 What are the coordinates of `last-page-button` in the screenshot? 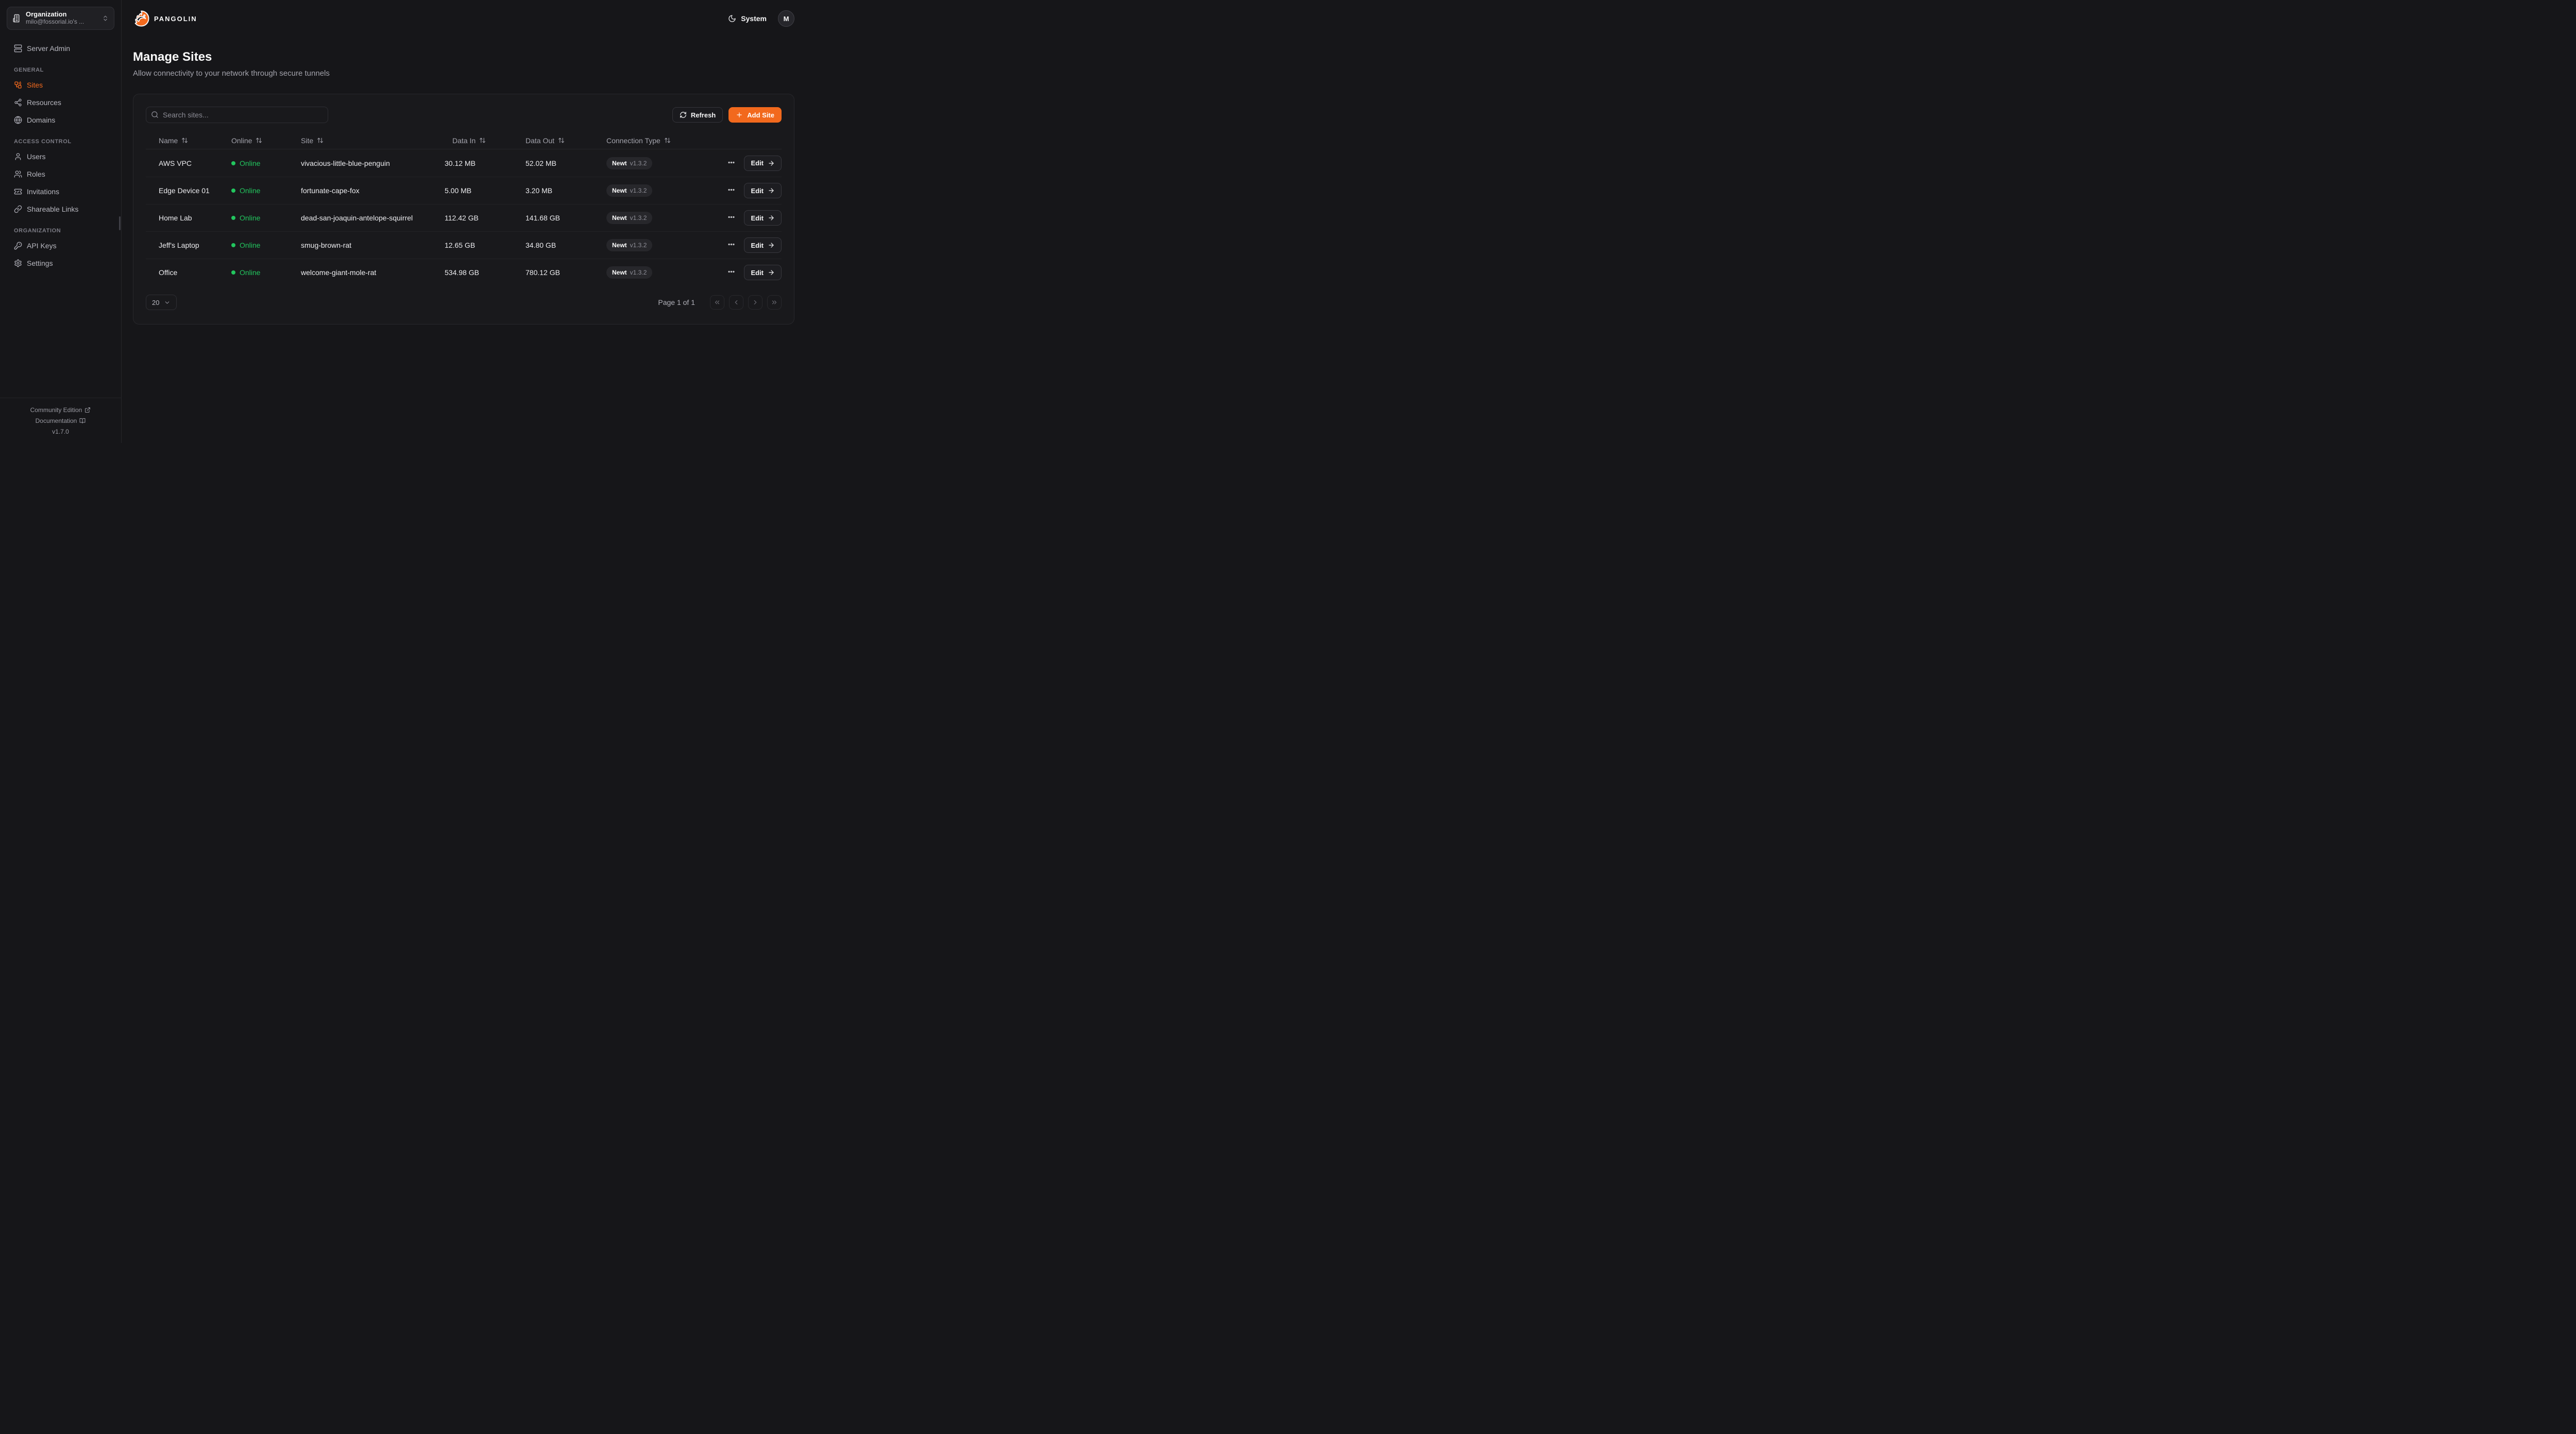 It's located at (774, 302).